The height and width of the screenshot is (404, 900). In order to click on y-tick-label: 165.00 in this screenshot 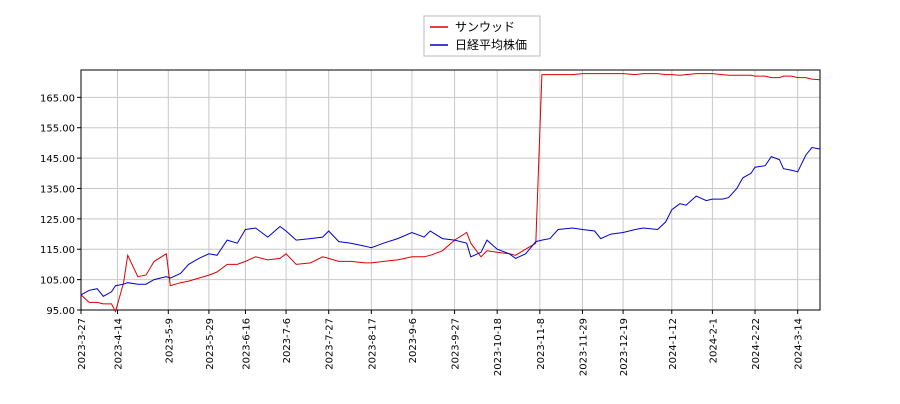, I will do `click(57, 98)`.